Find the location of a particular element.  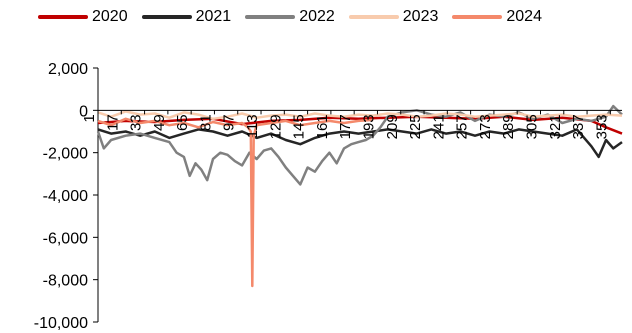

y-tick-label: -2,000 is located at coordinates (65, 154).